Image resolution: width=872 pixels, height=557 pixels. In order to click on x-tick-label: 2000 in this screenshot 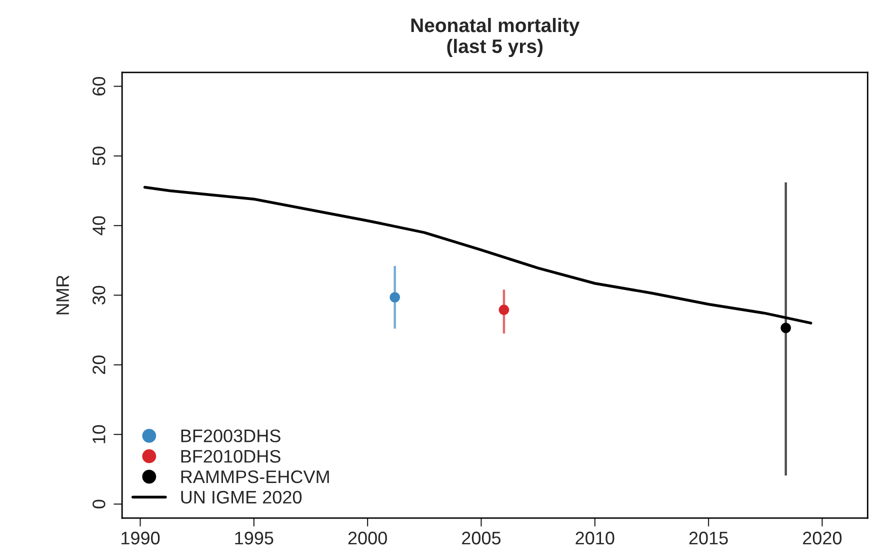, I will do `click(367, 538)`.